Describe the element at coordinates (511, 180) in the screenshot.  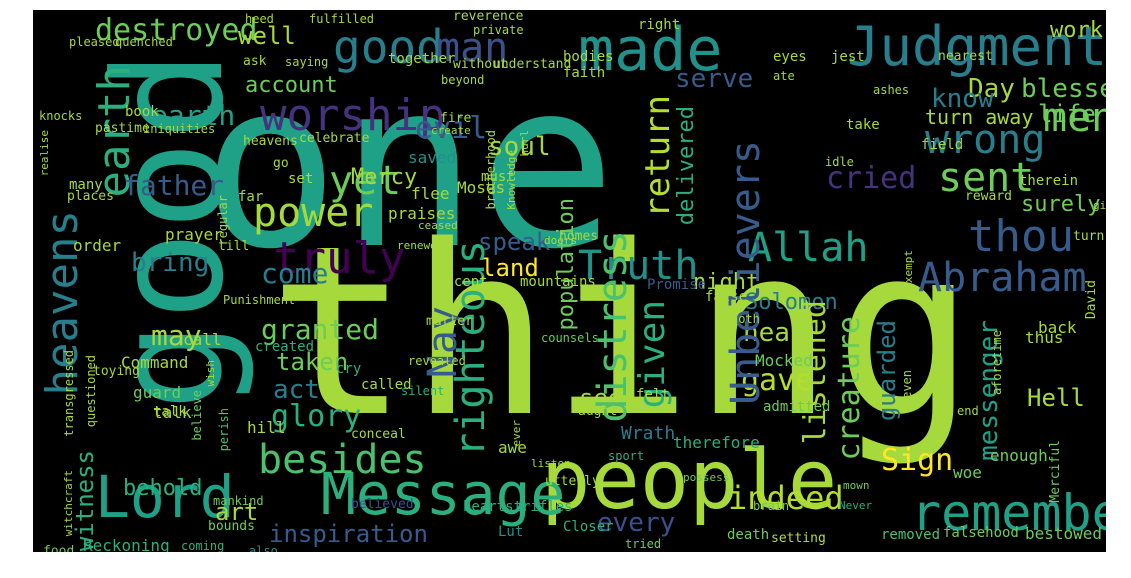
I see `word-knowledge: Knowledge` at that location.